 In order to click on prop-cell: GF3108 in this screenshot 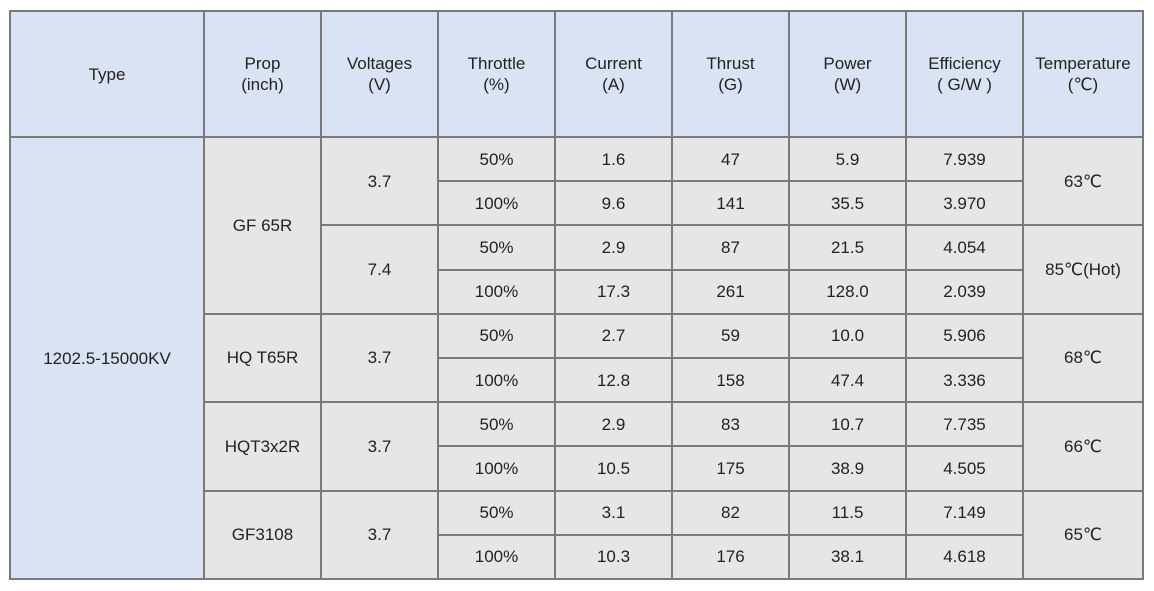, I will do `click(262, 534)`.